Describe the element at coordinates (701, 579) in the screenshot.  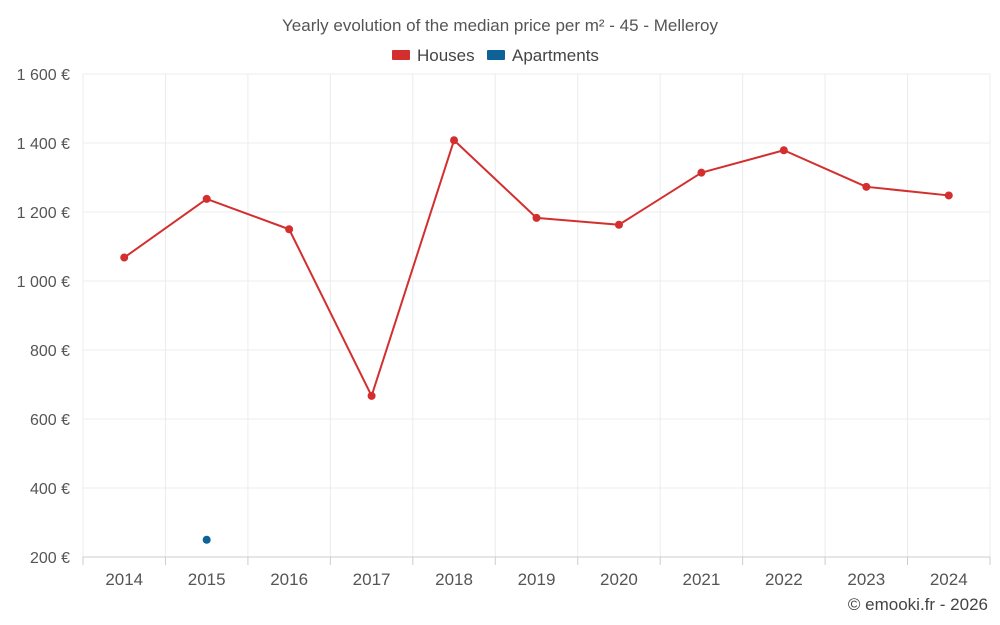
I see `x-tick-label: 2021` at that location.